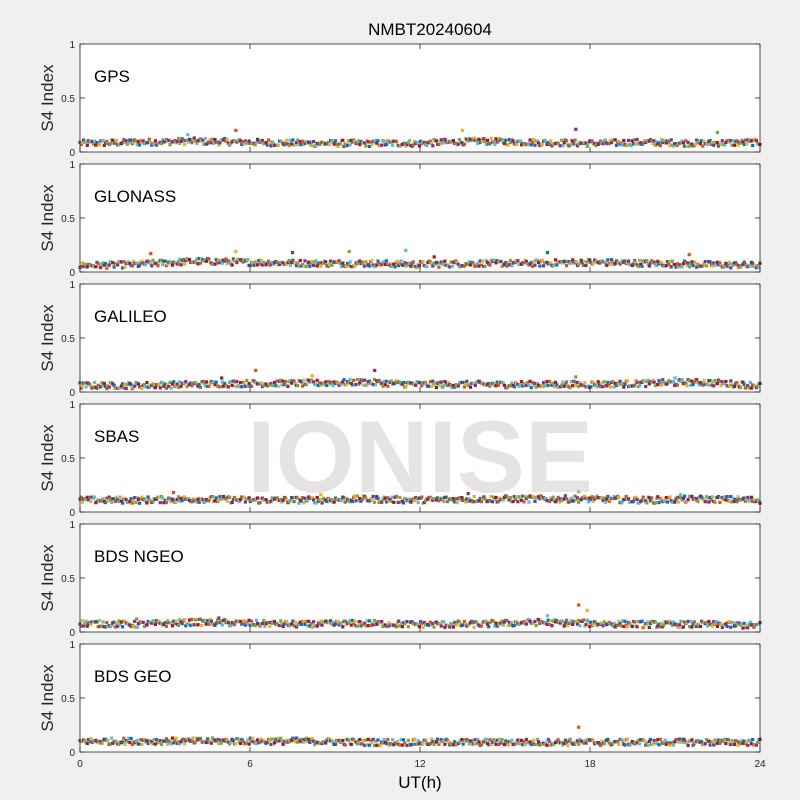  What do you see at coordinates (72, 753) in the screenshot?
I see `y-tick-label: 0` at bounding box center [72, 753].